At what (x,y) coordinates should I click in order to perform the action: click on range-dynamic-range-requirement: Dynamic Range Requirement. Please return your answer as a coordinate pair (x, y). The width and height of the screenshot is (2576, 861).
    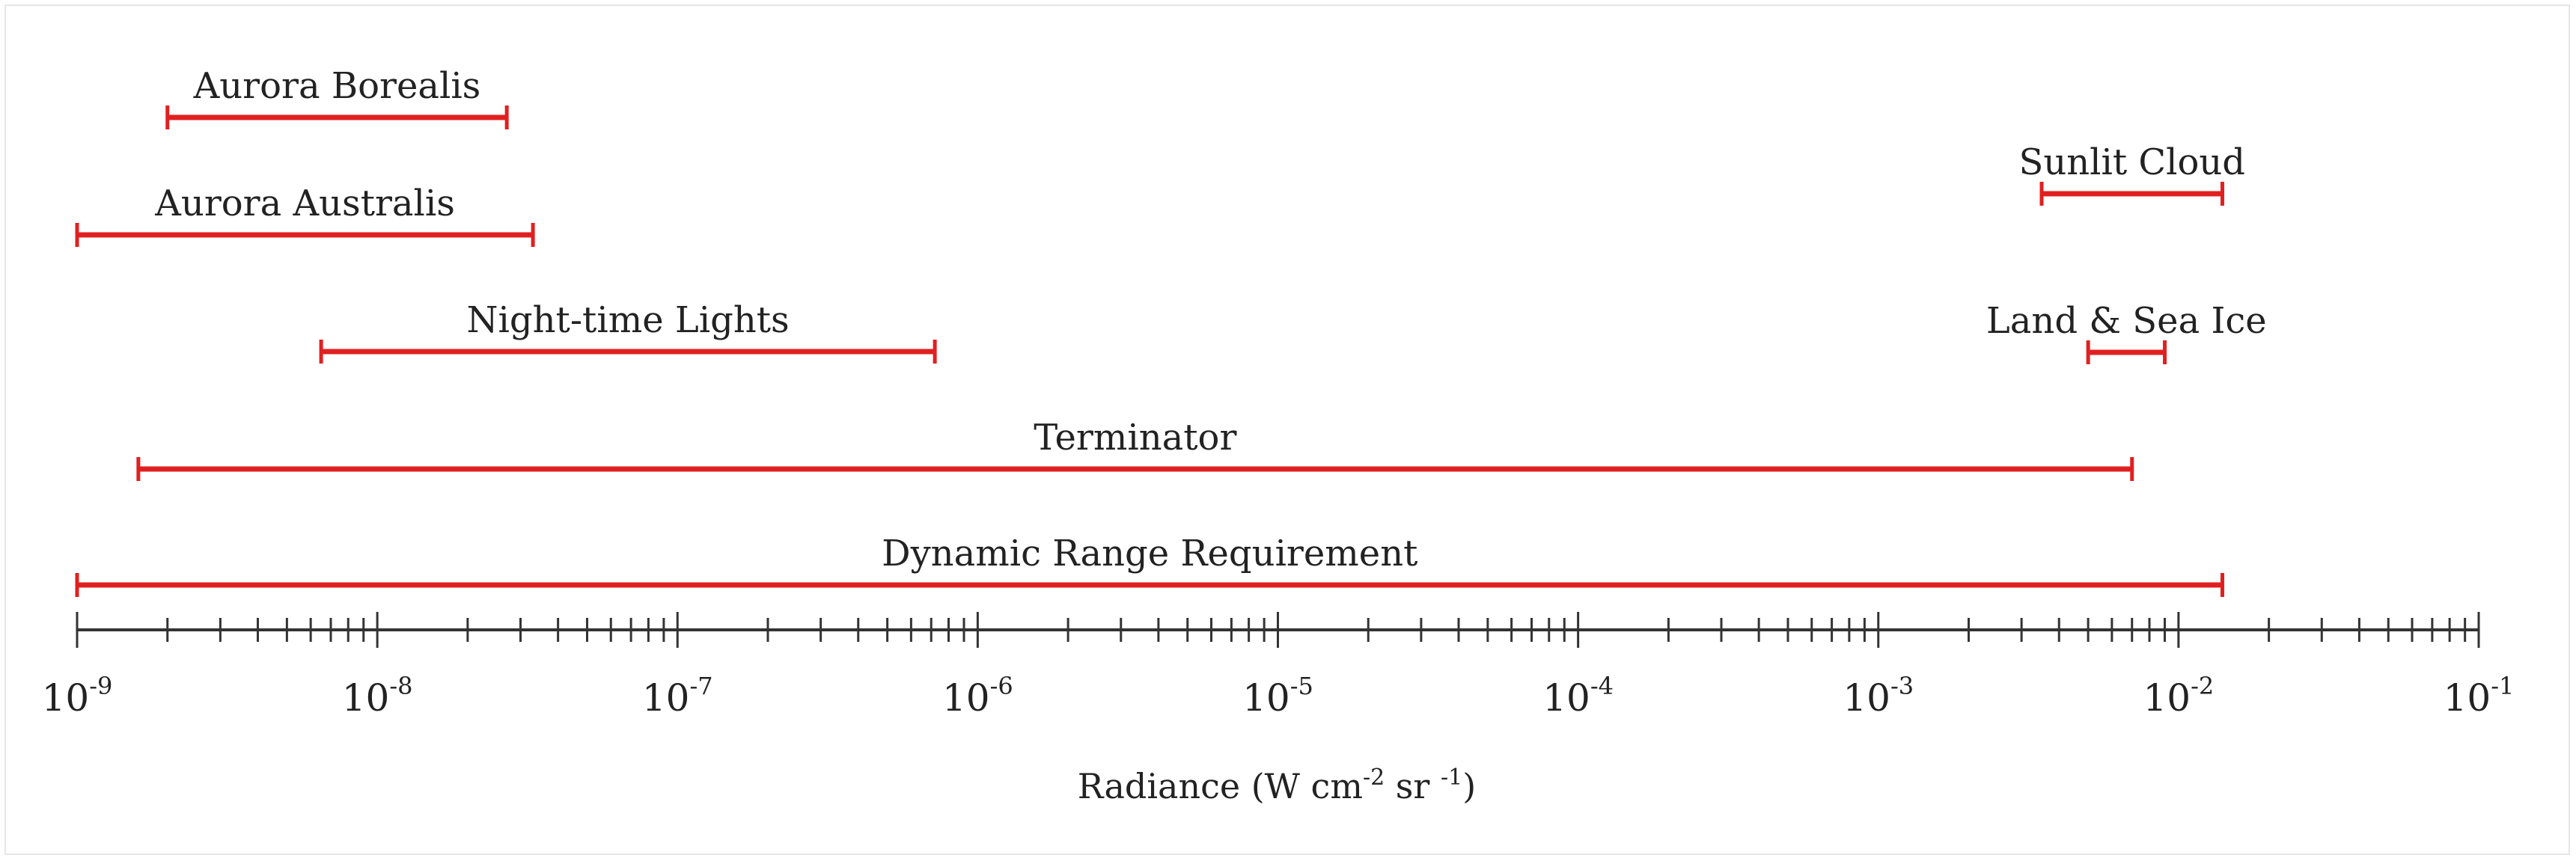
    Looking at the image, I should click on (1149, 565).